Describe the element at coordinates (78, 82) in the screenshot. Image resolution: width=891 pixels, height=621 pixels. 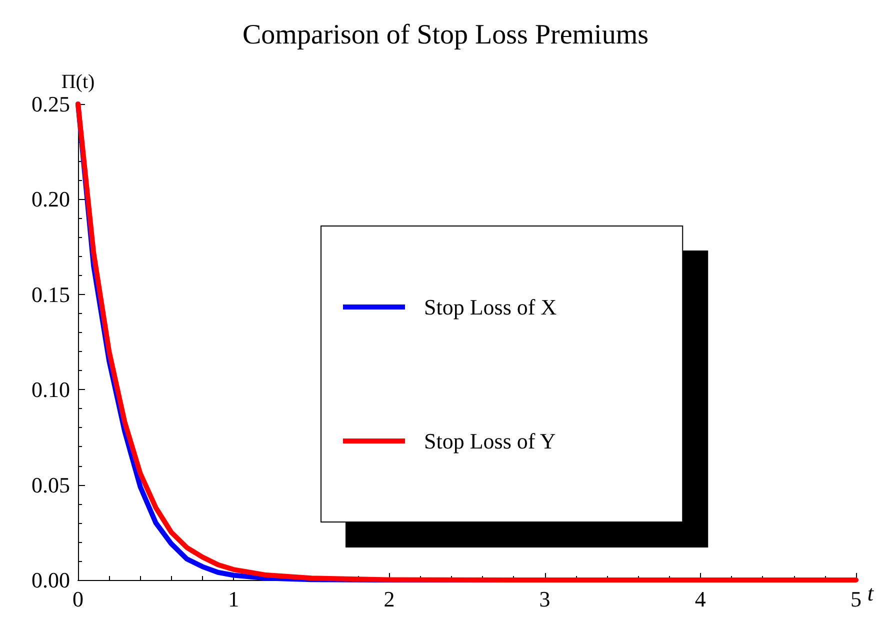
I see `y-axis-title: Π(t)` at that location.